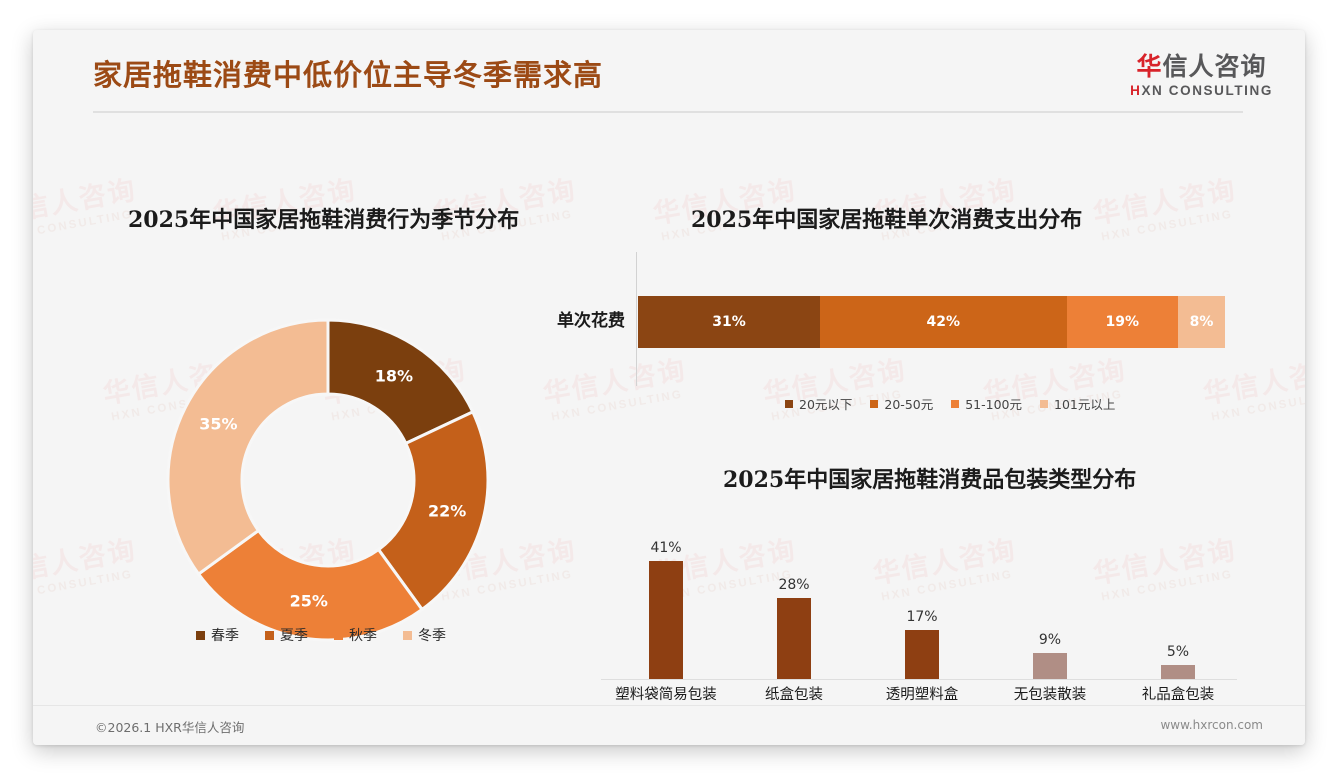 The height and width of the screenshot is (780, 1340). Describe the element at coordinates (308, 601) in the screenshot. I see `donut-slice-label: 25%` at that location.